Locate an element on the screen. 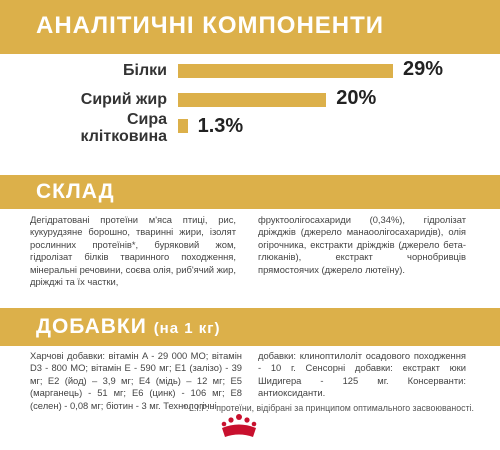  additives-title-wrap: ДОБАВКИ (на 1 кг) is located at coordinates (128, 327).